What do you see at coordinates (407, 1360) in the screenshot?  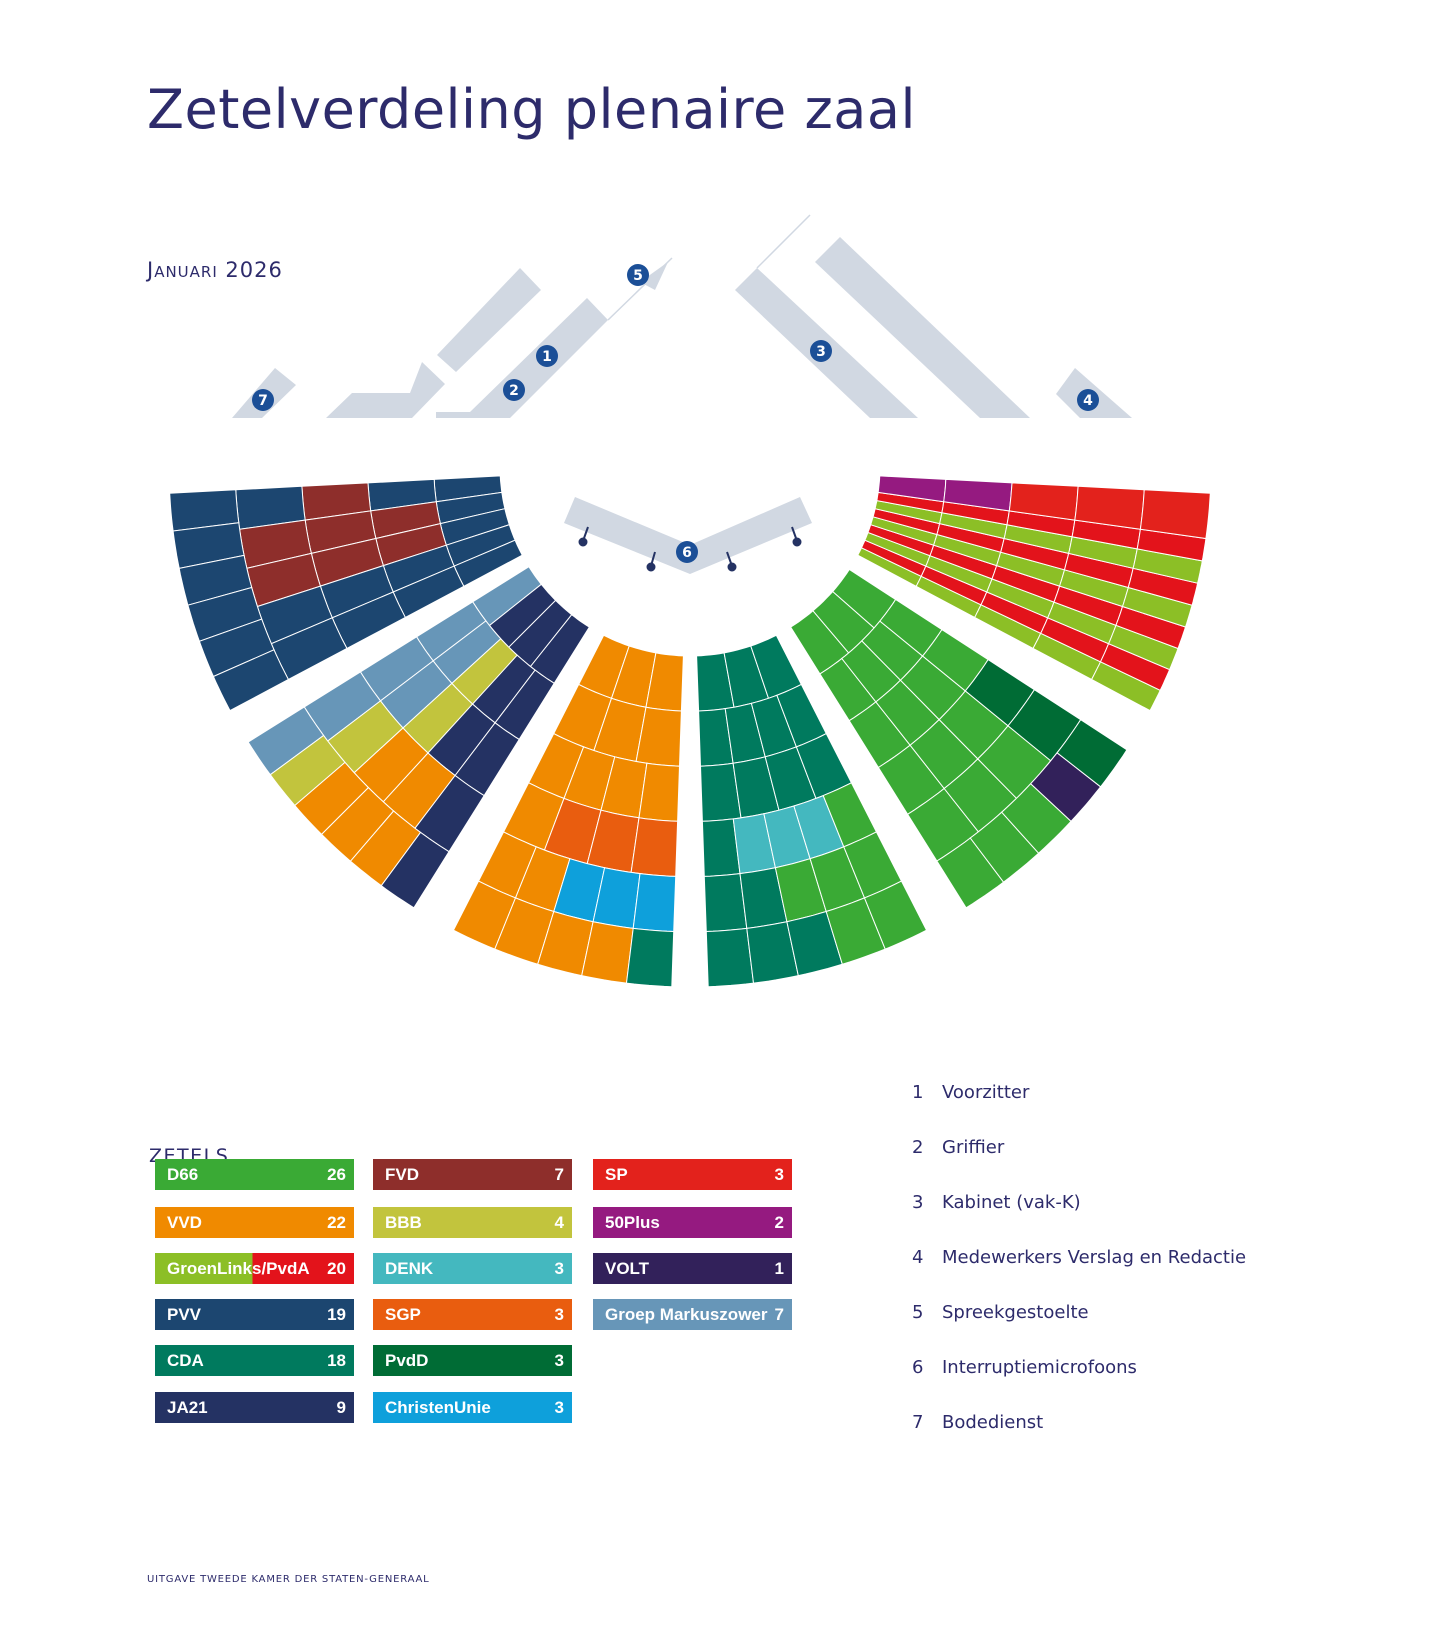 I see `party-name: PvdD` at bounding box center [407, 1360].